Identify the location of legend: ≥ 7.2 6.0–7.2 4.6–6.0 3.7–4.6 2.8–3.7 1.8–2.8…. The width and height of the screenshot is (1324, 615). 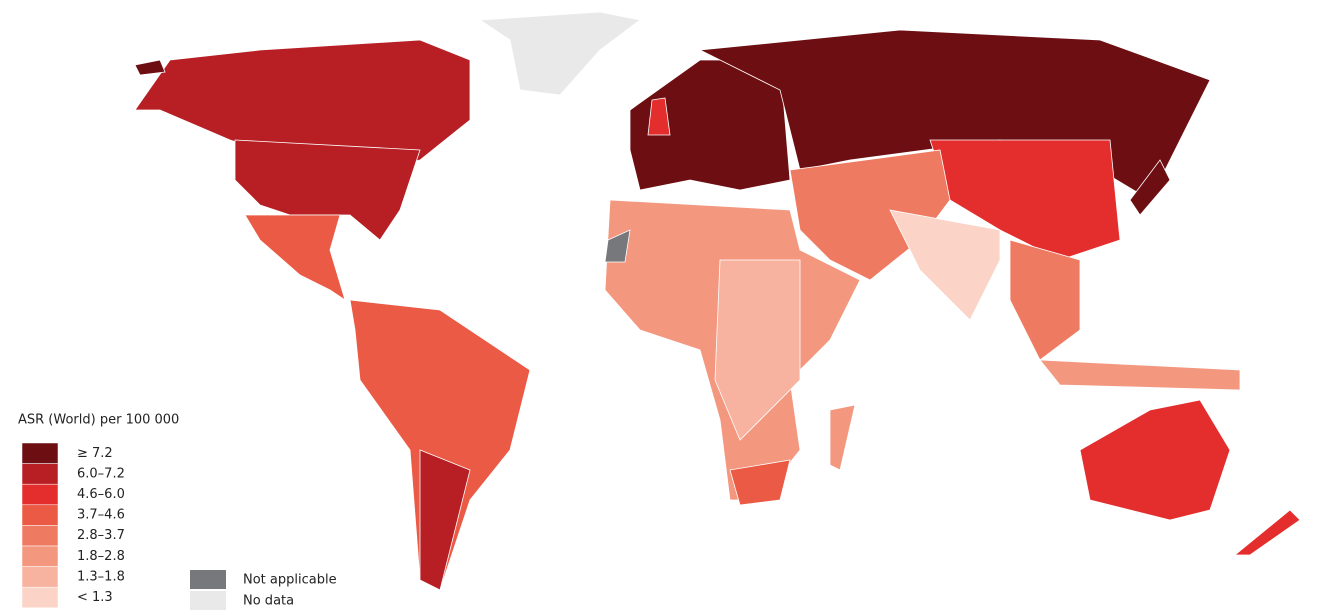
(179, 526).